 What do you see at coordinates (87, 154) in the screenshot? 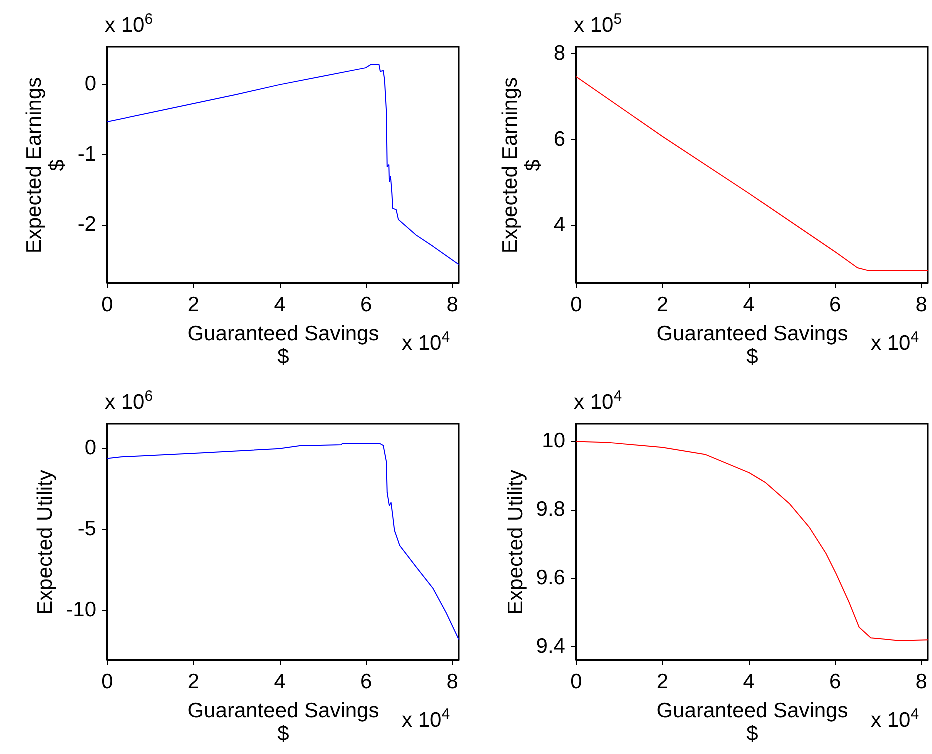
I see `y-tick-label: -1` at bounding box center [87, 154].